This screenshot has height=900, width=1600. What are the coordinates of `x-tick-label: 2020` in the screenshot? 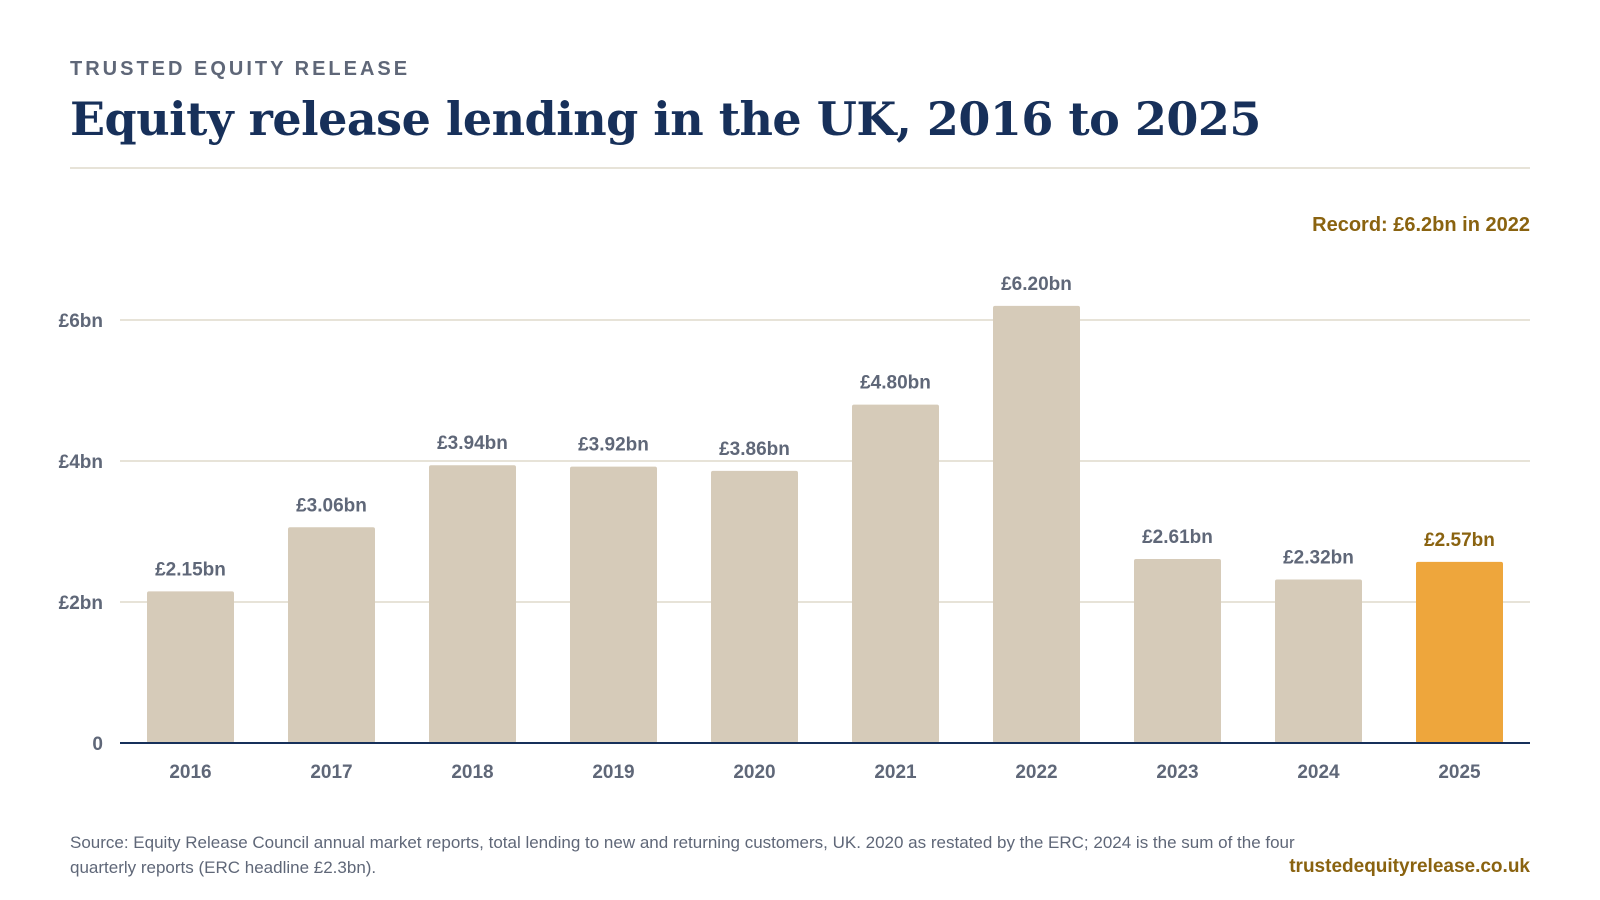 It's located at (754, 772).